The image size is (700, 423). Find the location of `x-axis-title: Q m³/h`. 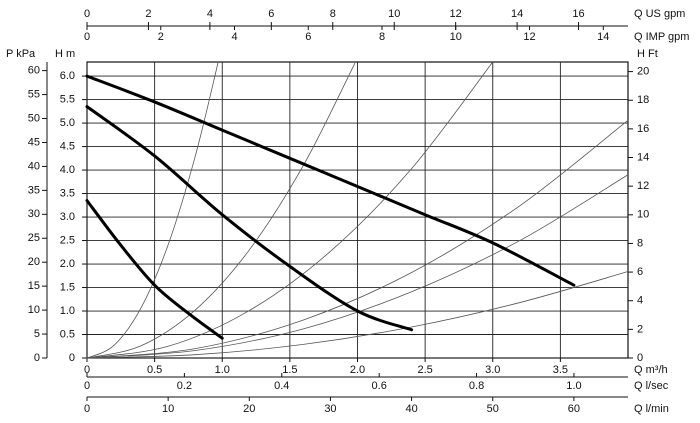

x-axis-title: Q m³/h is located at coordinates (651, 370).